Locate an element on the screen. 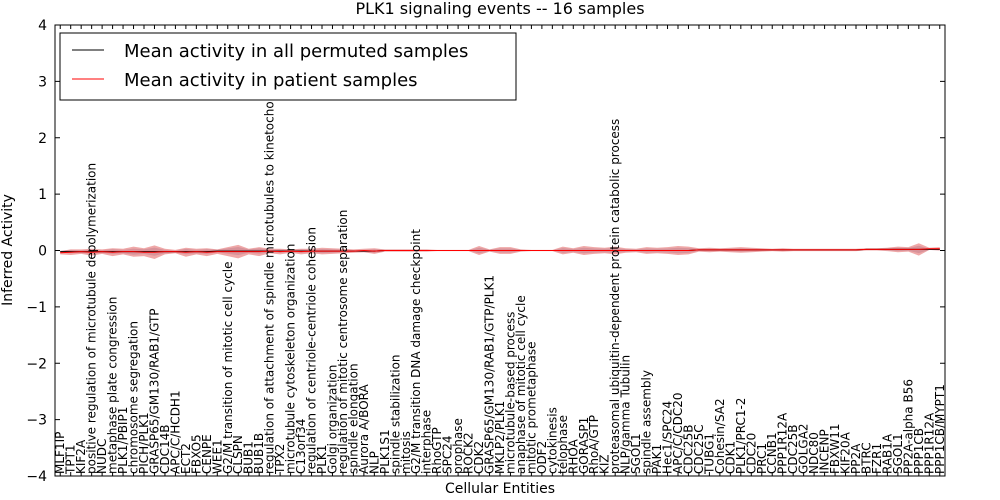 The image size is (1000, 500). x-tick-label: SPC24 is located at coordinates (448, 454).